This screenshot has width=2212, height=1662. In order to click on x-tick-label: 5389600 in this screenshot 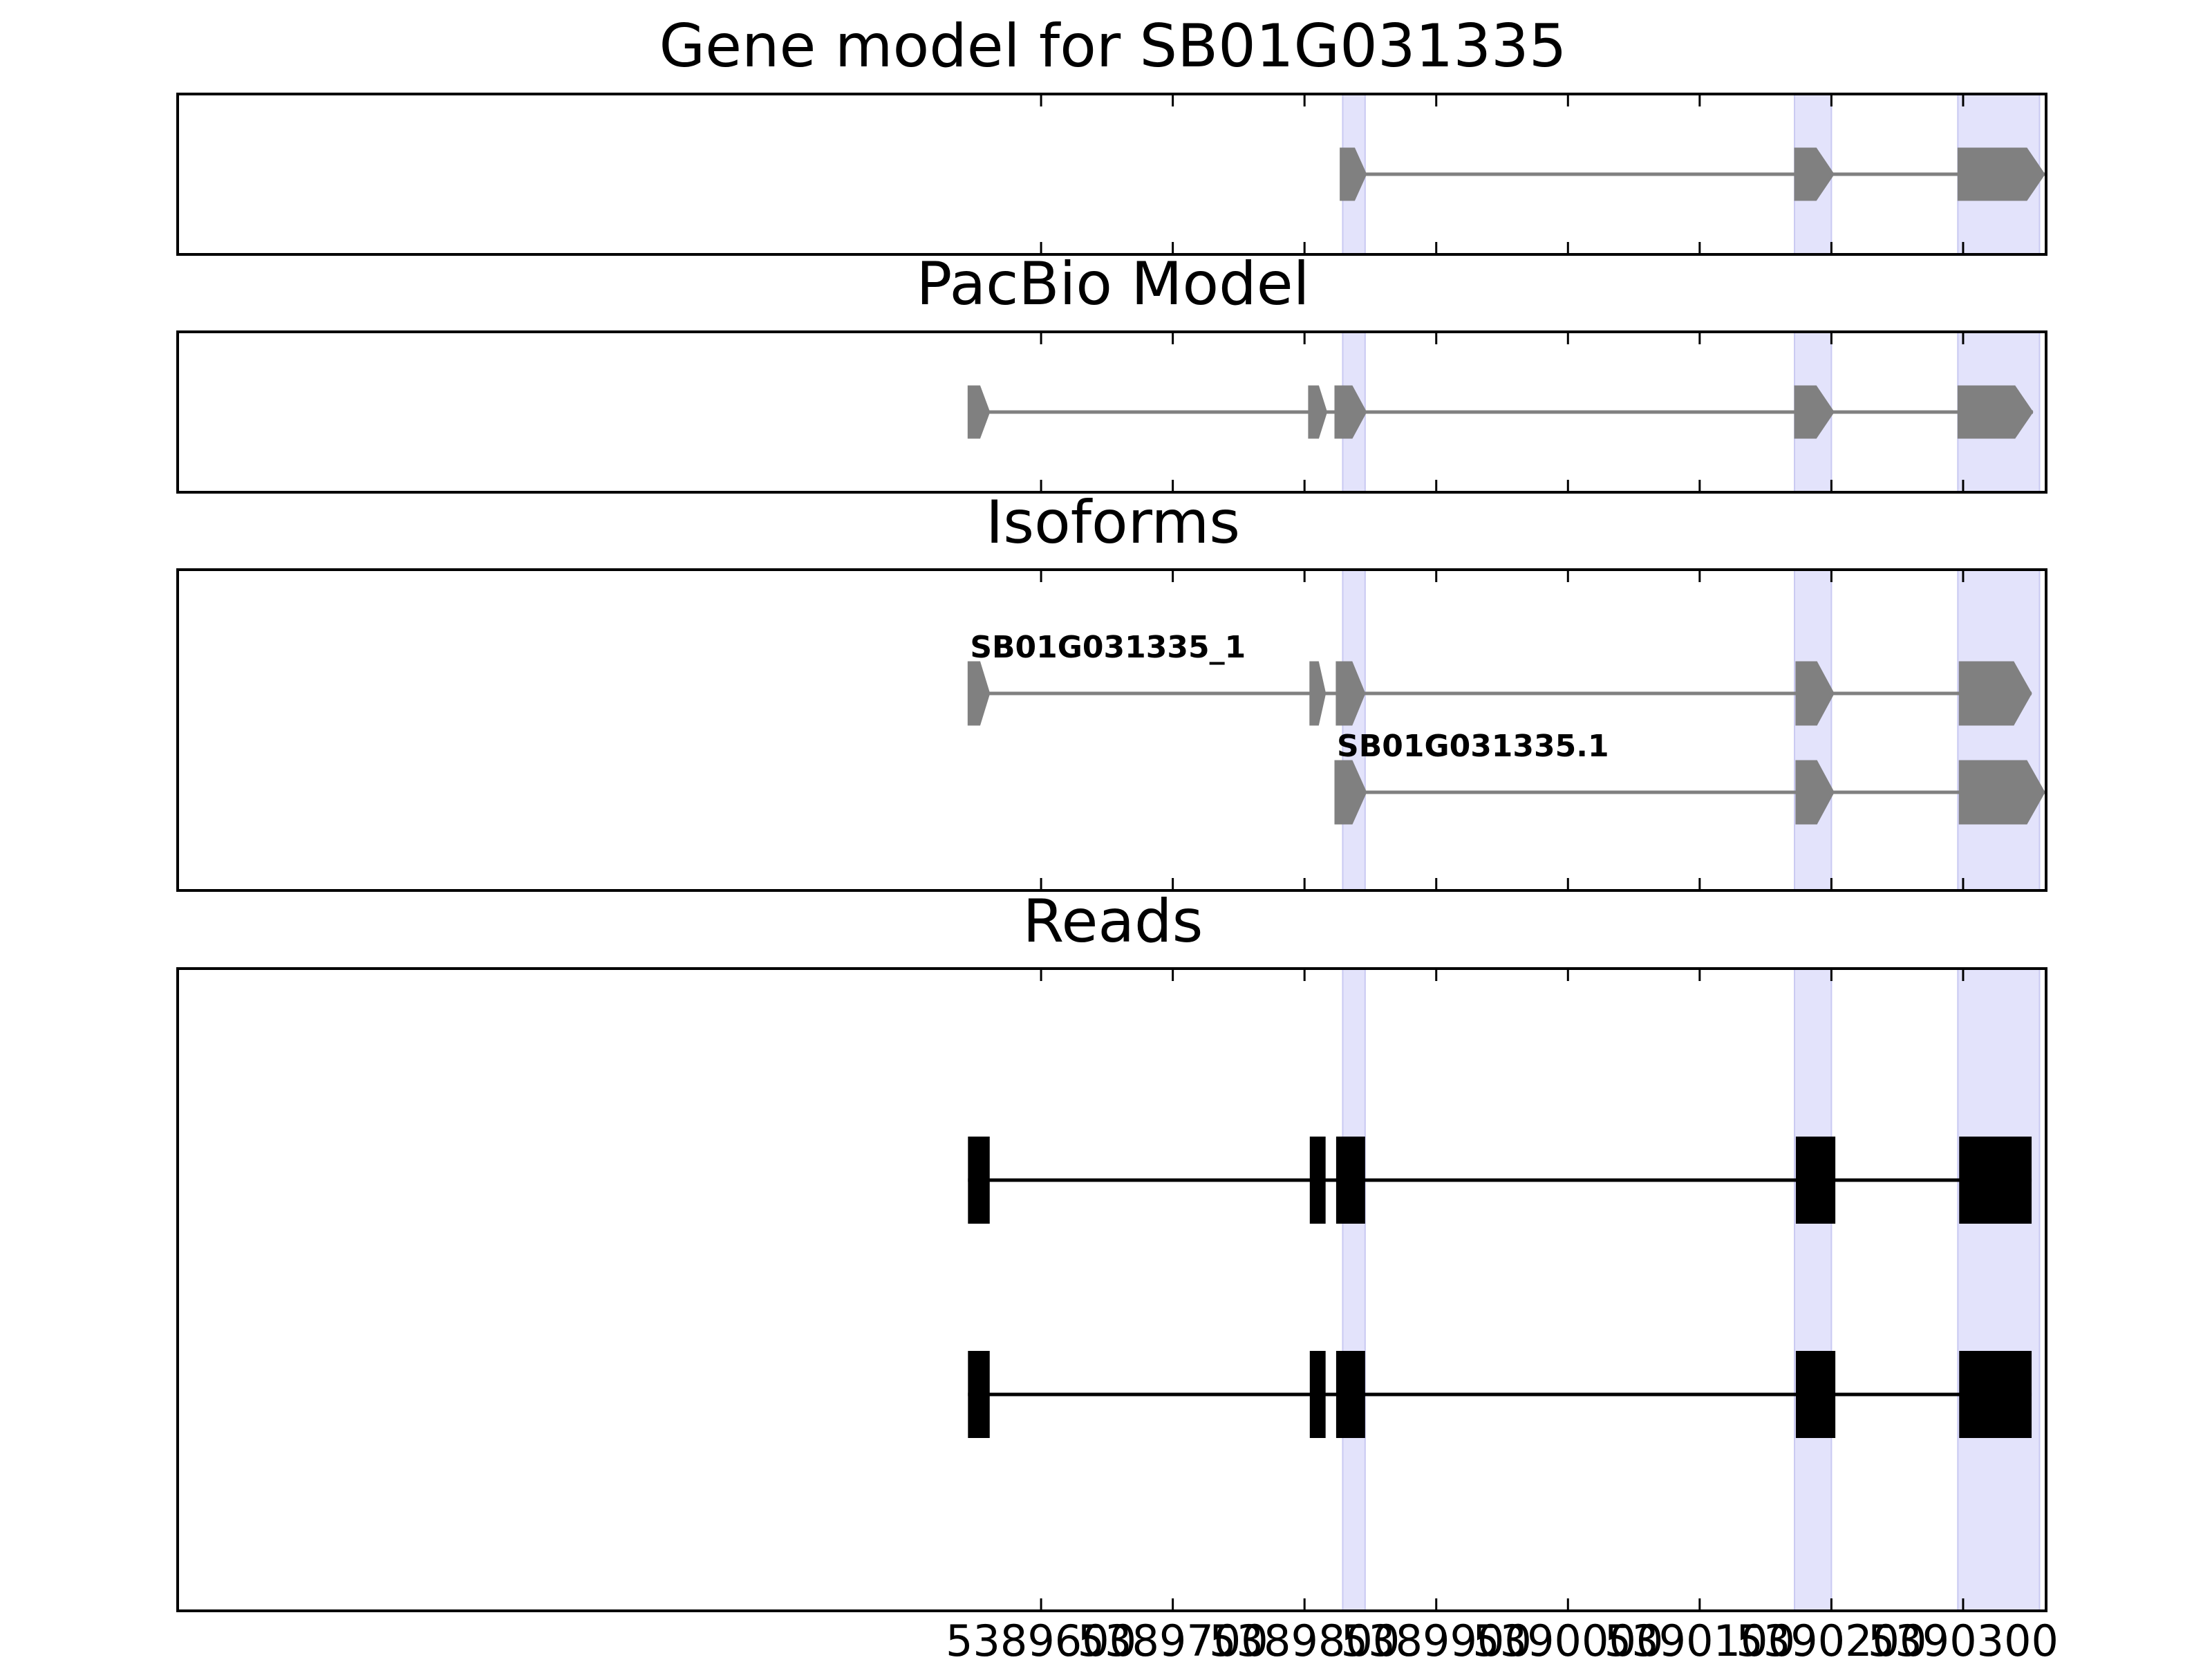, I will do `click(1041, 1637)`.